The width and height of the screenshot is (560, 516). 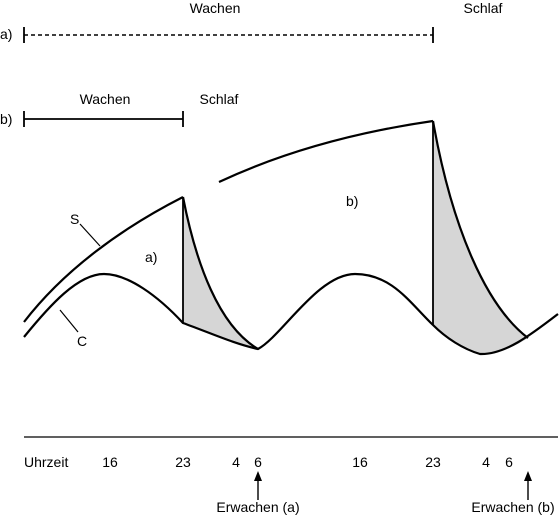 What do you see at coordinates (480, 229) in the screenshot?
I see `curve-s-decay-b` at bounding box center [480, 229].